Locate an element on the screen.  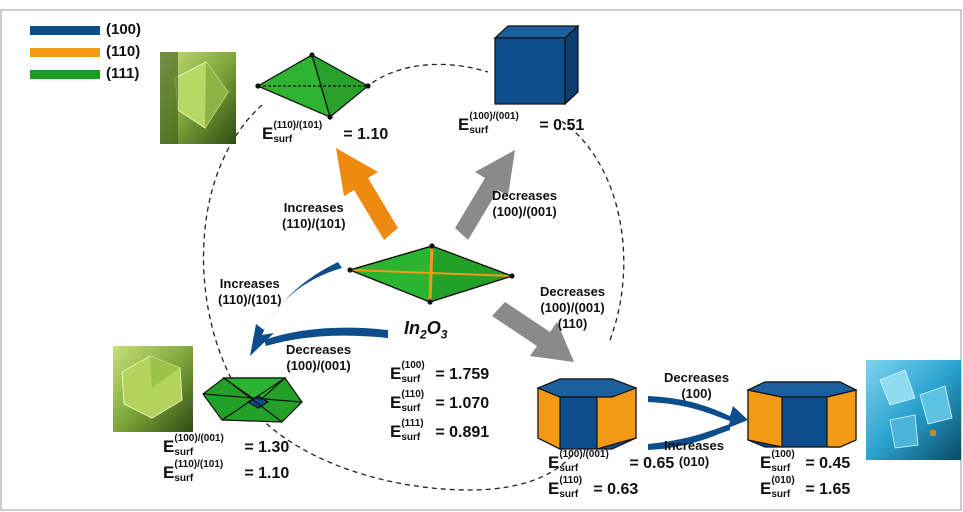
energy-line: E (100)/(001) surf = 0.65 is located at coordinates (611, 464).